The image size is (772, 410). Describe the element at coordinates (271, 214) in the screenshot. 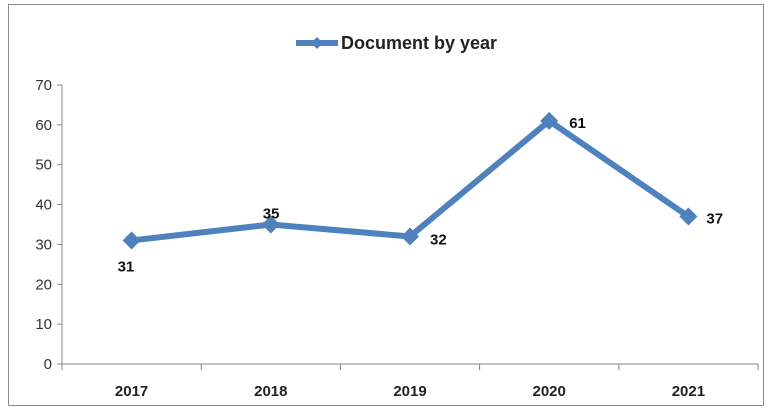

I see `data-label: 35` at that location.